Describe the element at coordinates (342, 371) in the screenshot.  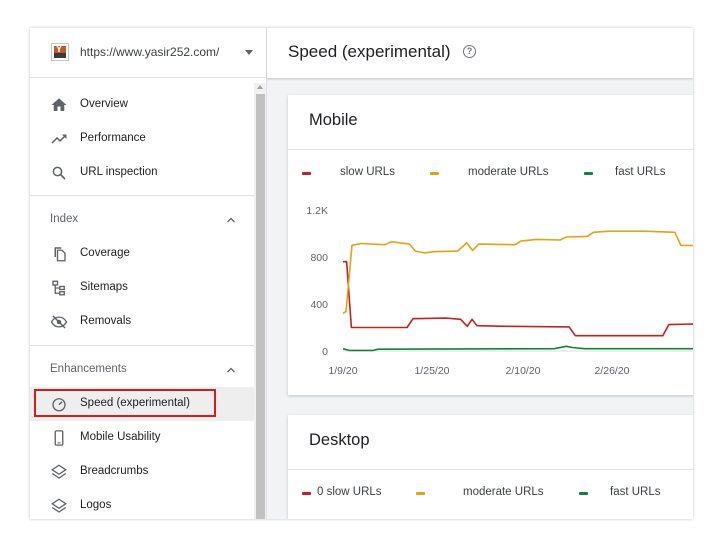
I see `x-tick-label: 1/9/20` at that location.